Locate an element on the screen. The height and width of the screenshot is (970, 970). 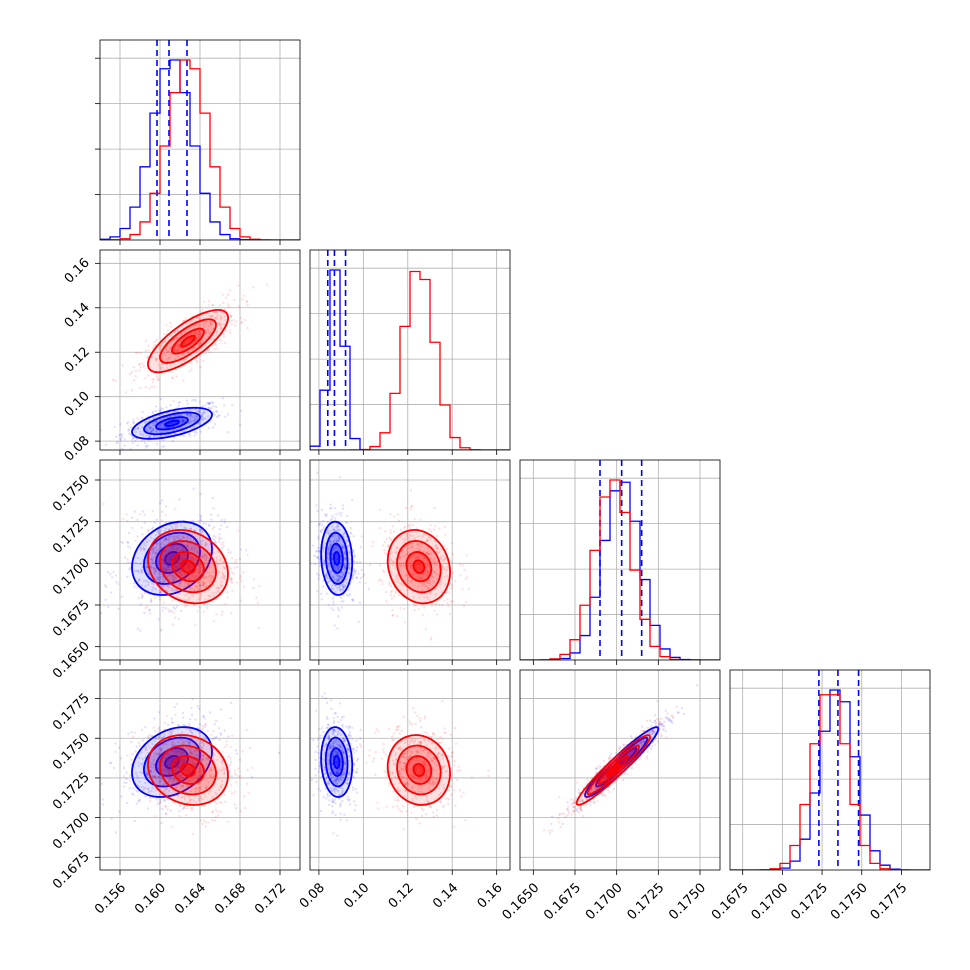
x-tick-label: 0.160 is located at coordinates (150, 898).